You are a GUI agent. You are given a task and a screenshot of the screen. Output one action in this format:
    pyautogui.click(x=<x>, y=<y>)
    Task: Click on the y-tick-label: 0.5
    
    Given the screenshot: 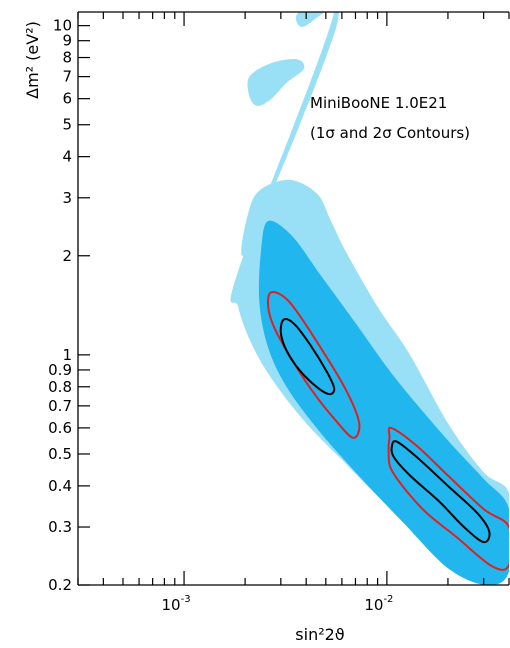 What is the action you would take?
    pyautogui.click(x=60, y=454)
    